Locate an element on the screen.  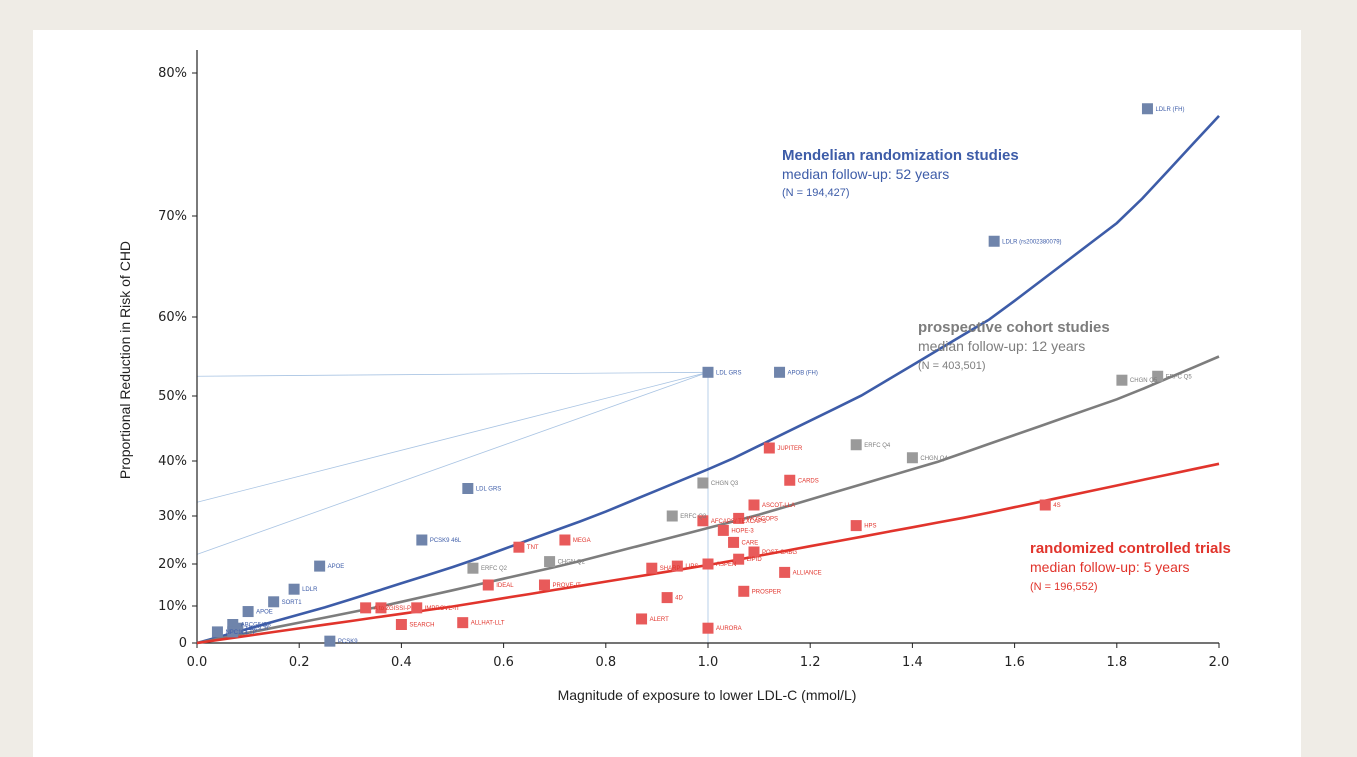
y-tick-label: 30% is located at coordinates (172, 516).